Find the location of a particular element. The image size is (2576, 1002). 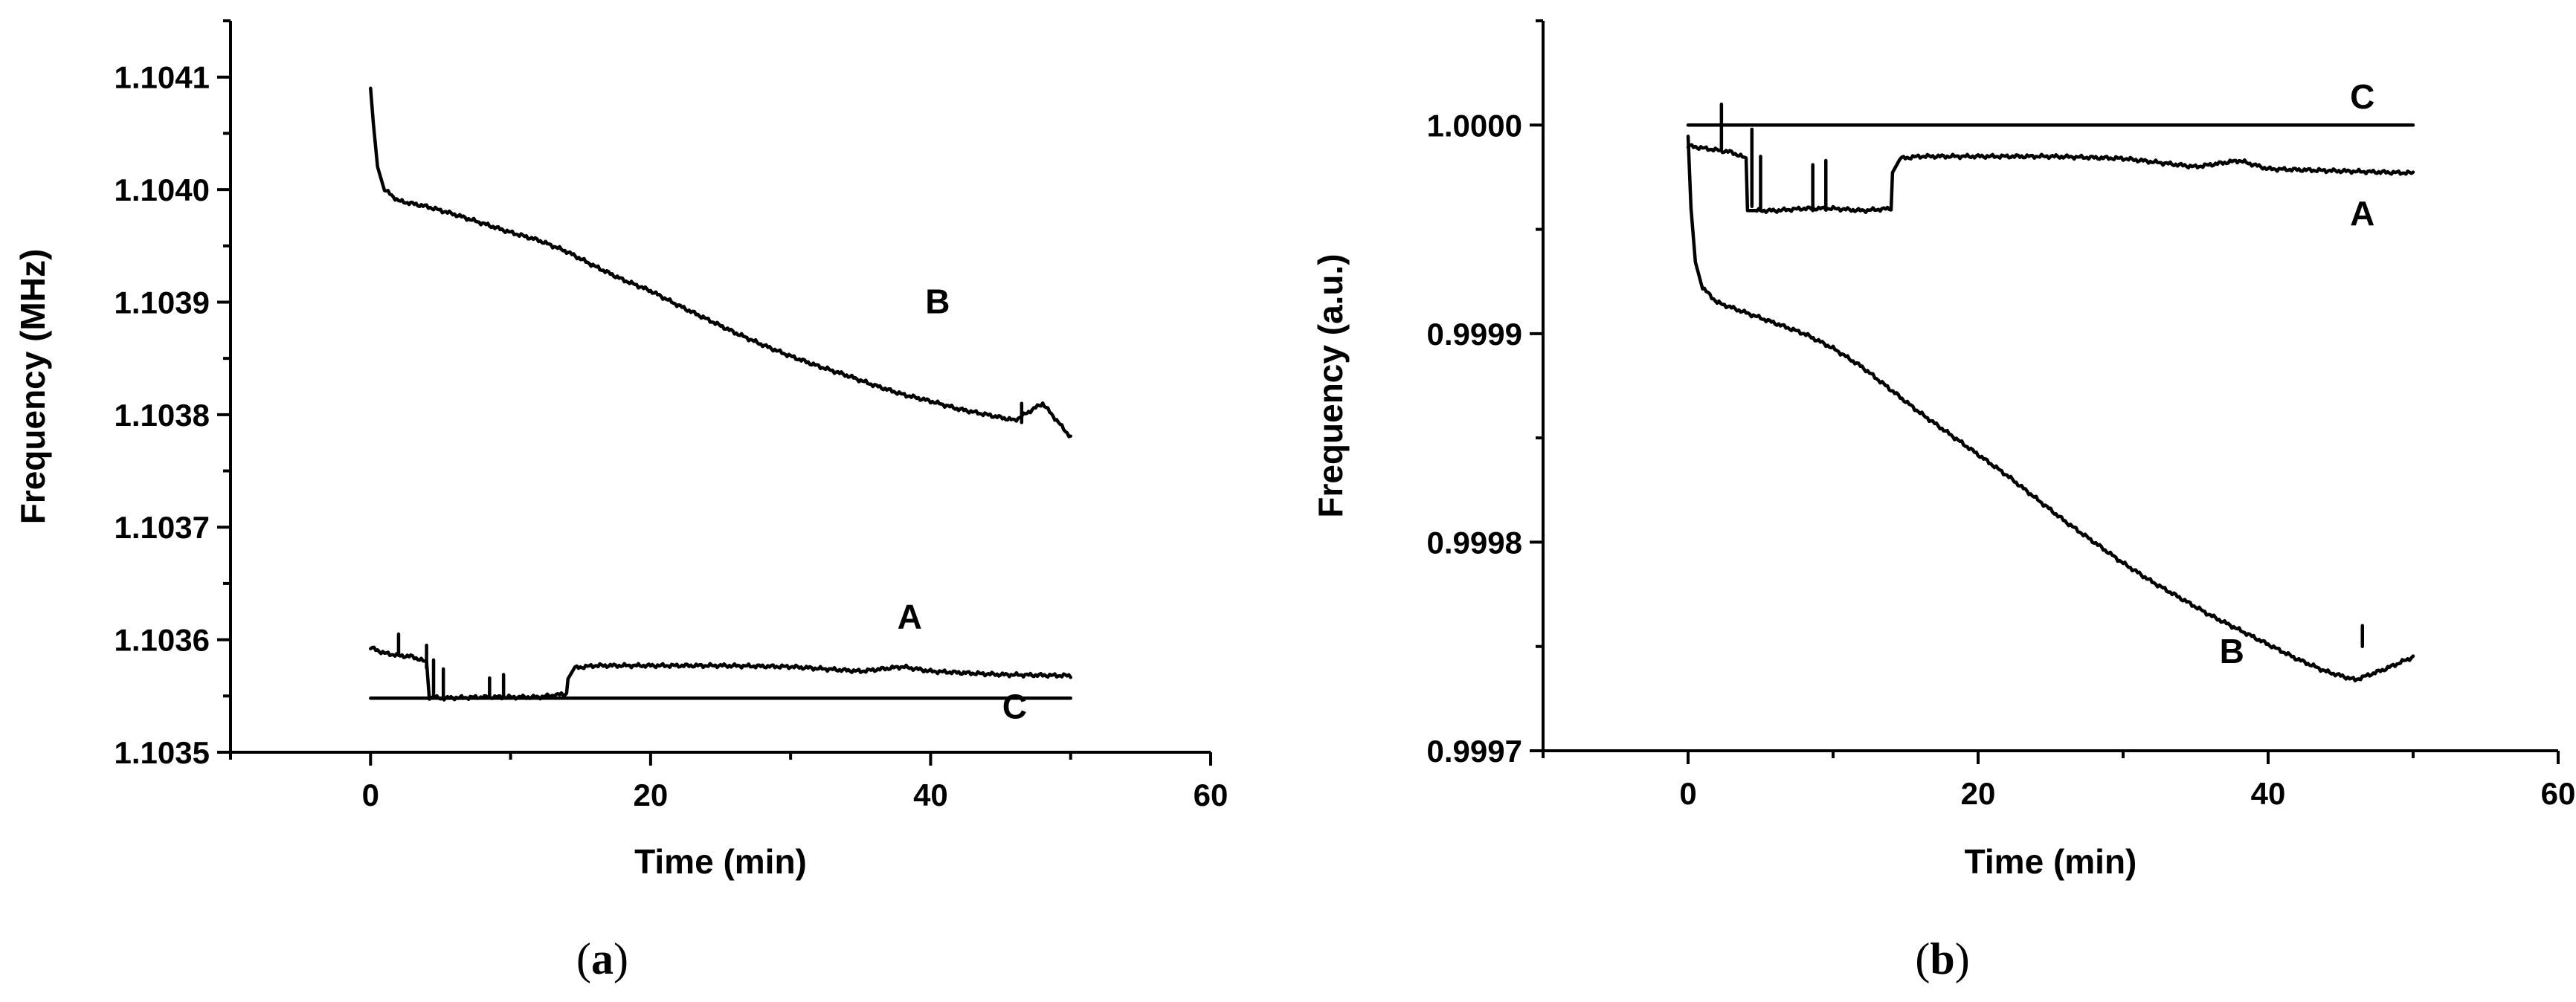

panel-a-y-tick-label: 1.1036 is located at coordinates (162, 640).